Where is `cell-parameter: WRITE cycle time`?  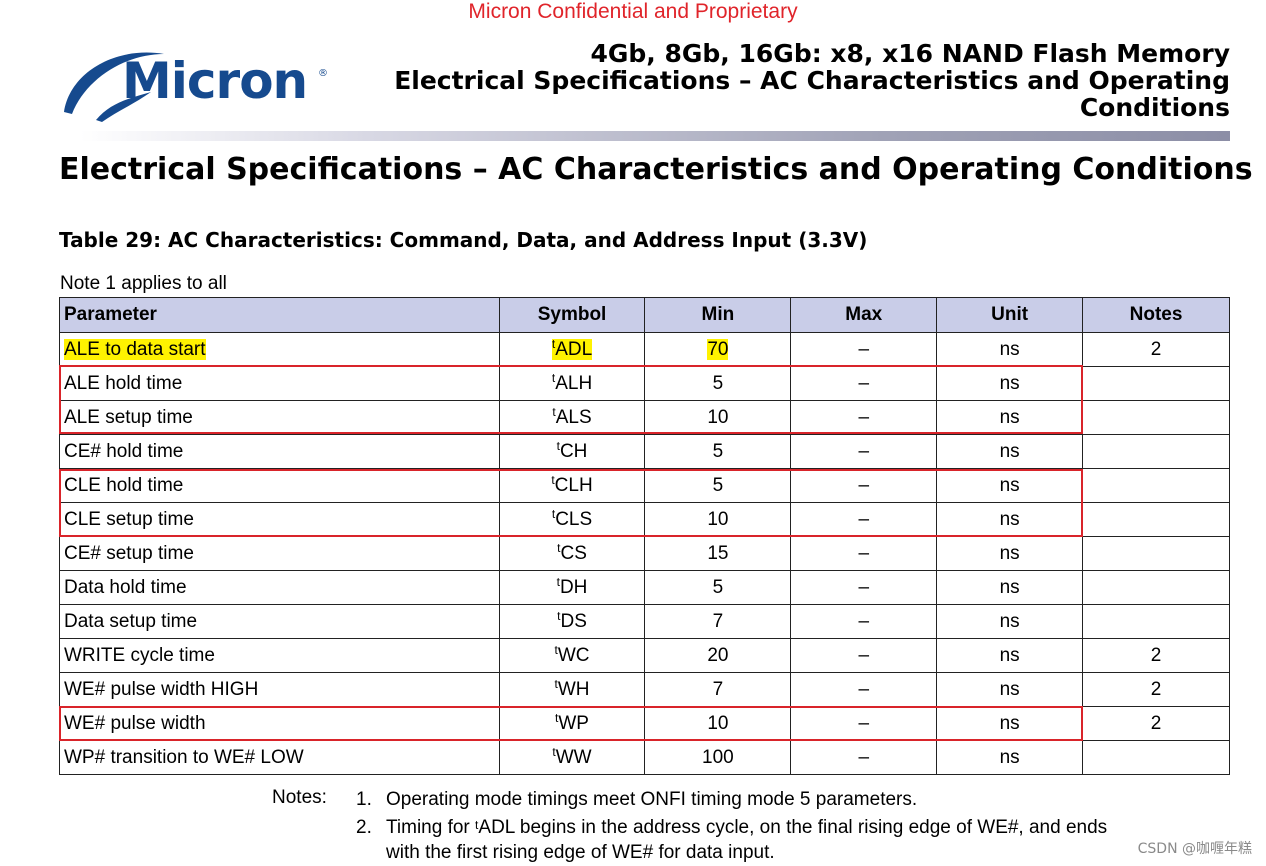
cell-parameter: WRITE cycle time is located at coordinates (279, 655).